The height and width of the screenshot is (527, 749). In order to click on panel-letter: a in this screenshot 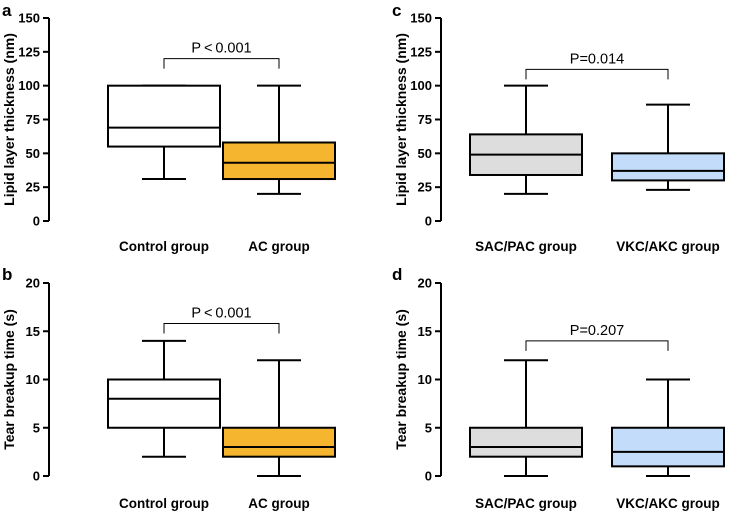, I will do `click(7, 10)`.